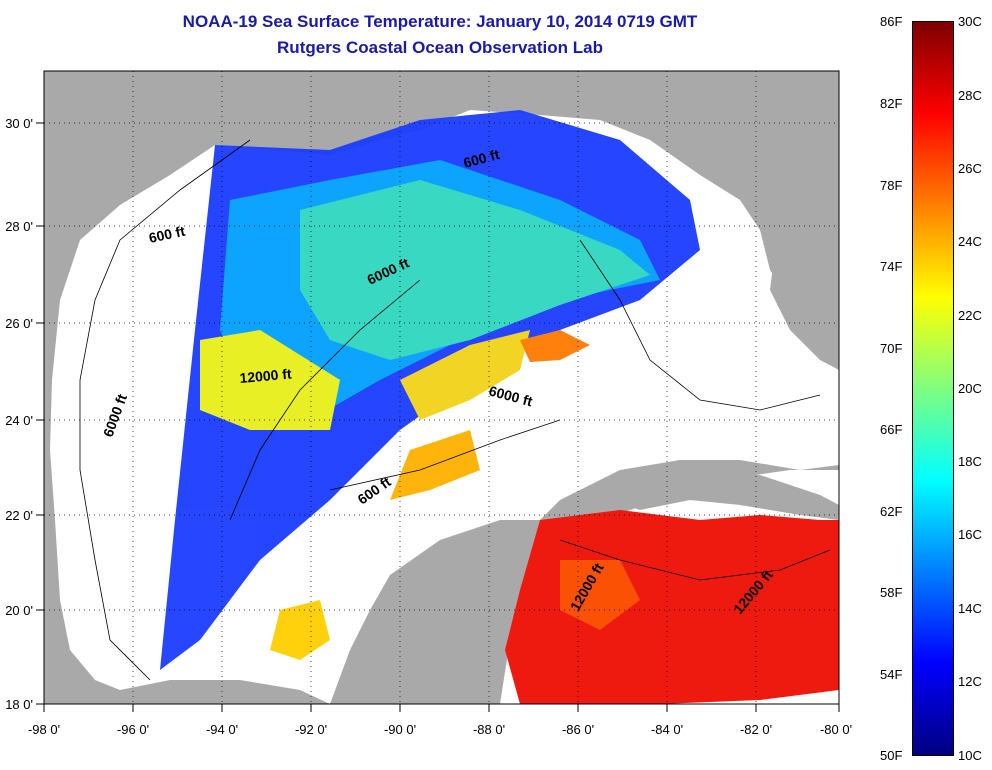 This screenshot has height=770, width=992. What do you see at coordinates (891, 185) in the screenshot?
I see `colorbar-f-label: 78F` at bounding box center [891, 185].